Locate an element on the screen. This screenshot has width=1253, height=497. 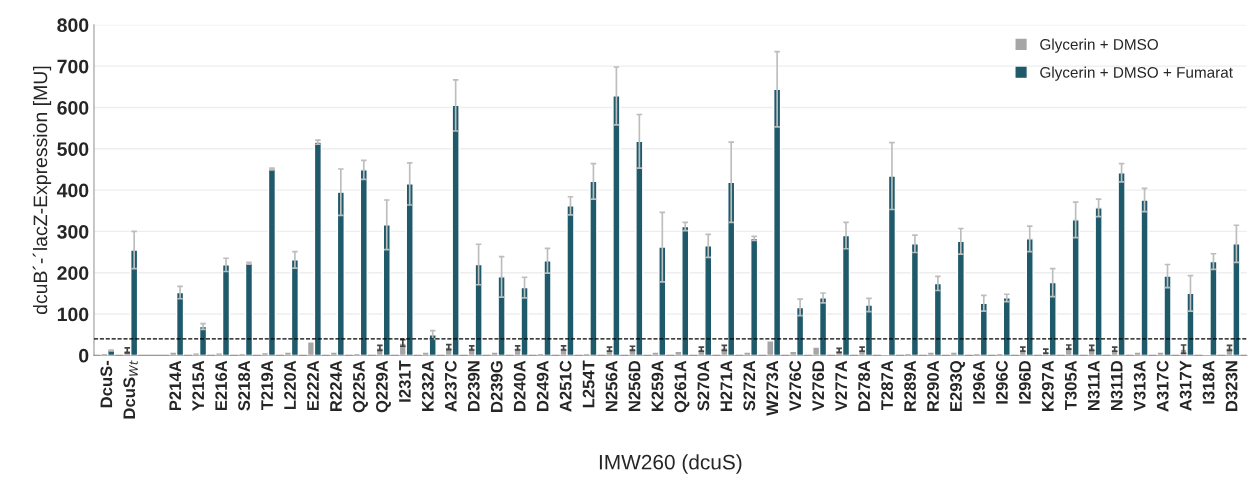
y-tick-label: 600 is located at coordinates (73, 107).